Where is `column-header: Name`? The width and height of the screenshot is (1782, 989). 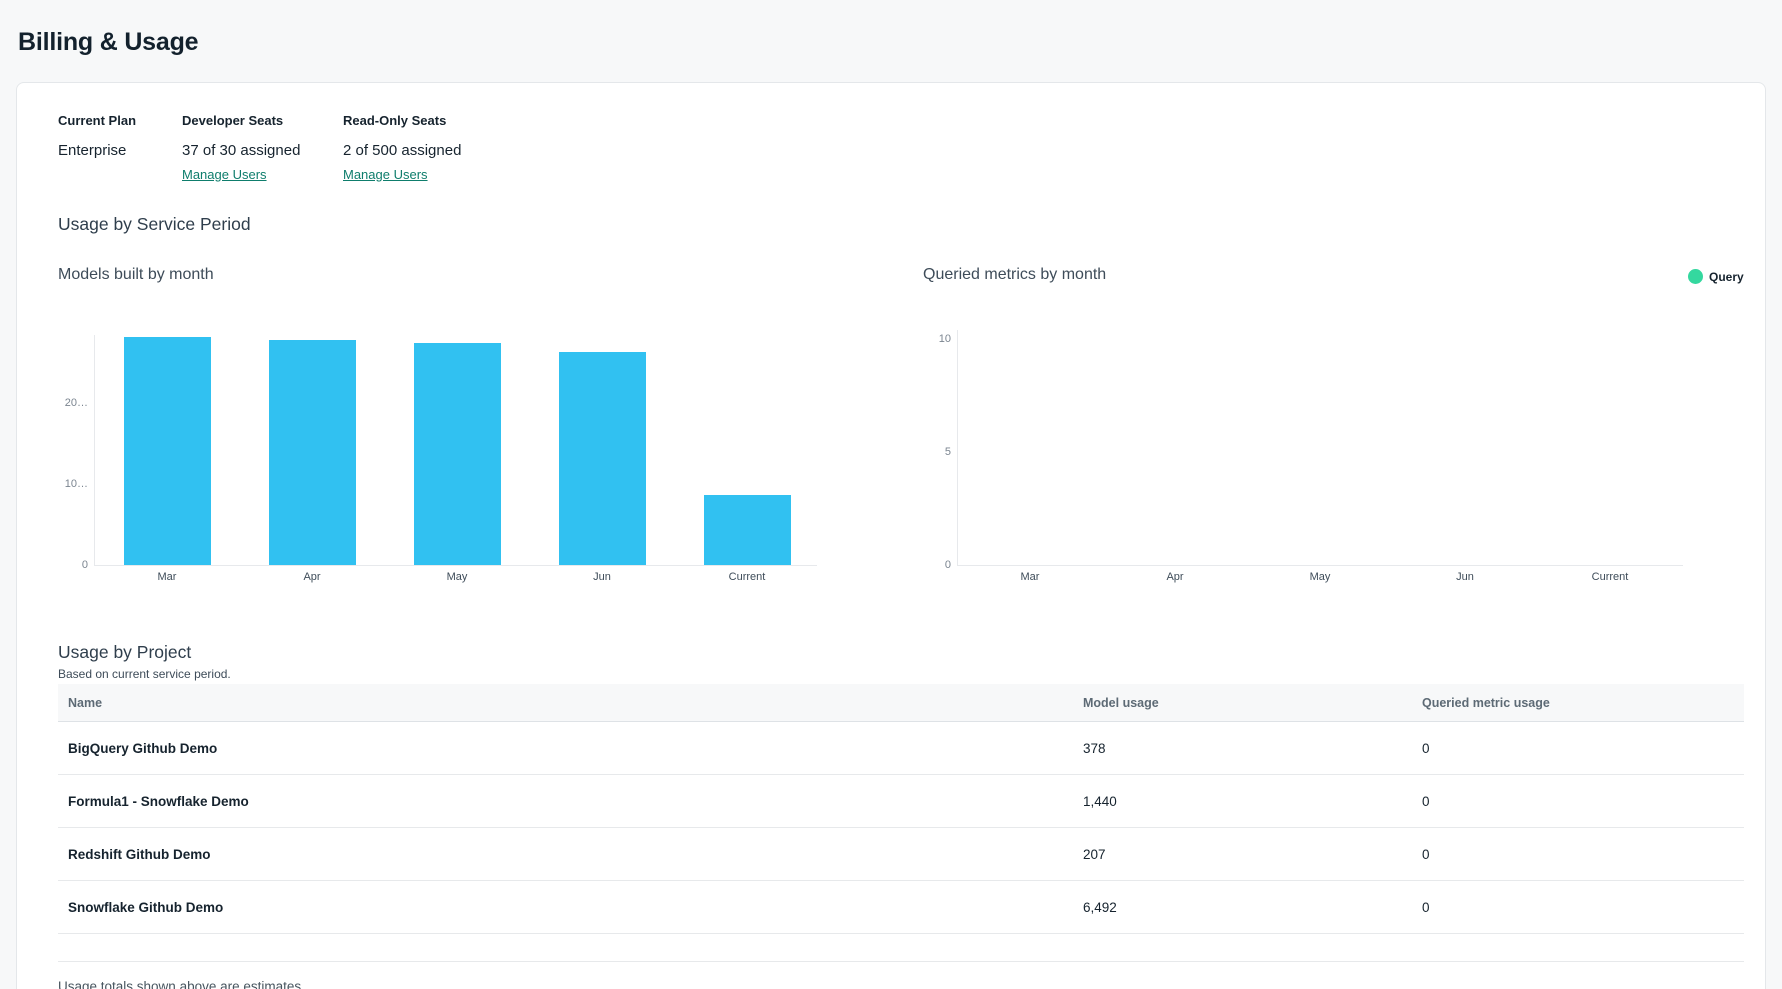 column-header: Name is located at coordinates (570, 703).